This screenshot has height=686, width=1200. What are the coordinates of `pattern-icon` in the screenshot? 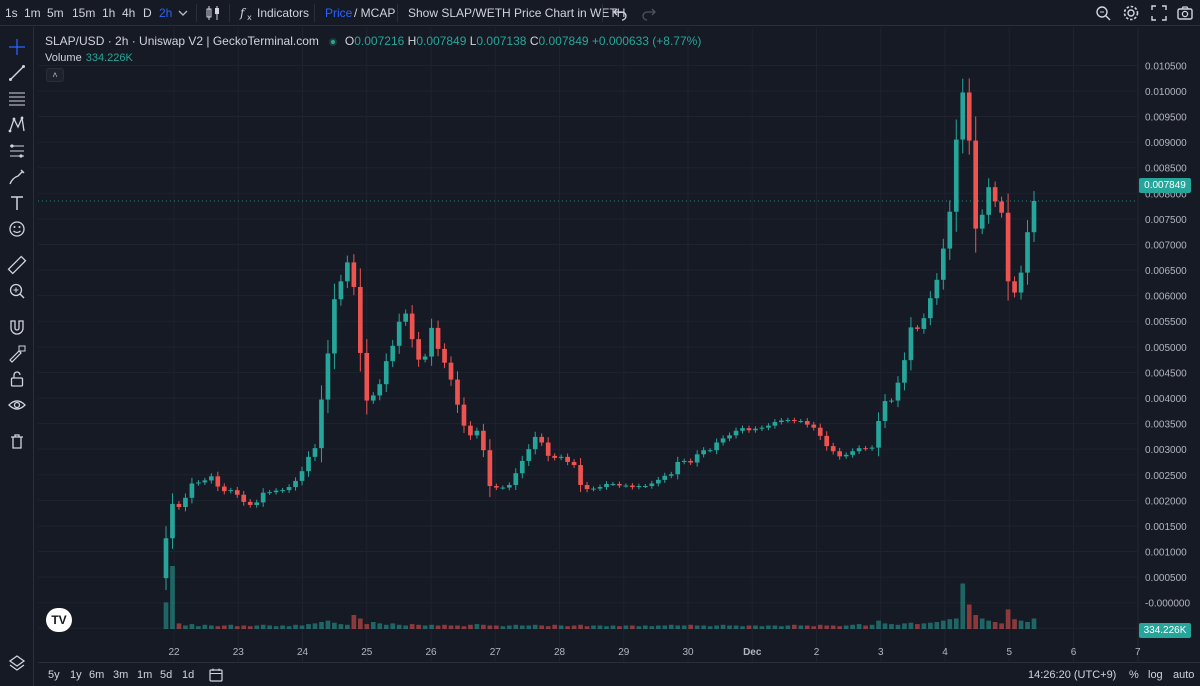 It's located at (17, 125).